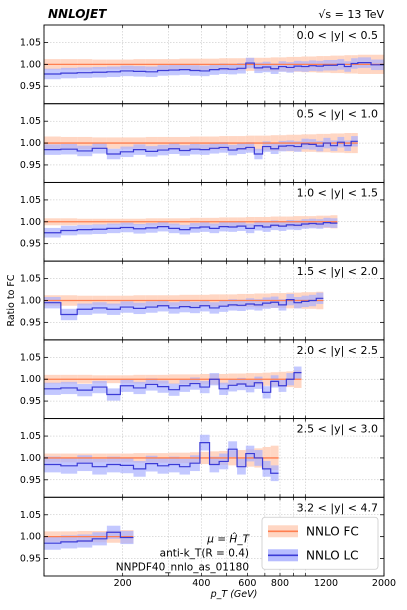  What do you see at coordinates (234, 594) in the screenshot?
I see `x-axis-label: p_T (GeV)` at bounding box center [234, 594].